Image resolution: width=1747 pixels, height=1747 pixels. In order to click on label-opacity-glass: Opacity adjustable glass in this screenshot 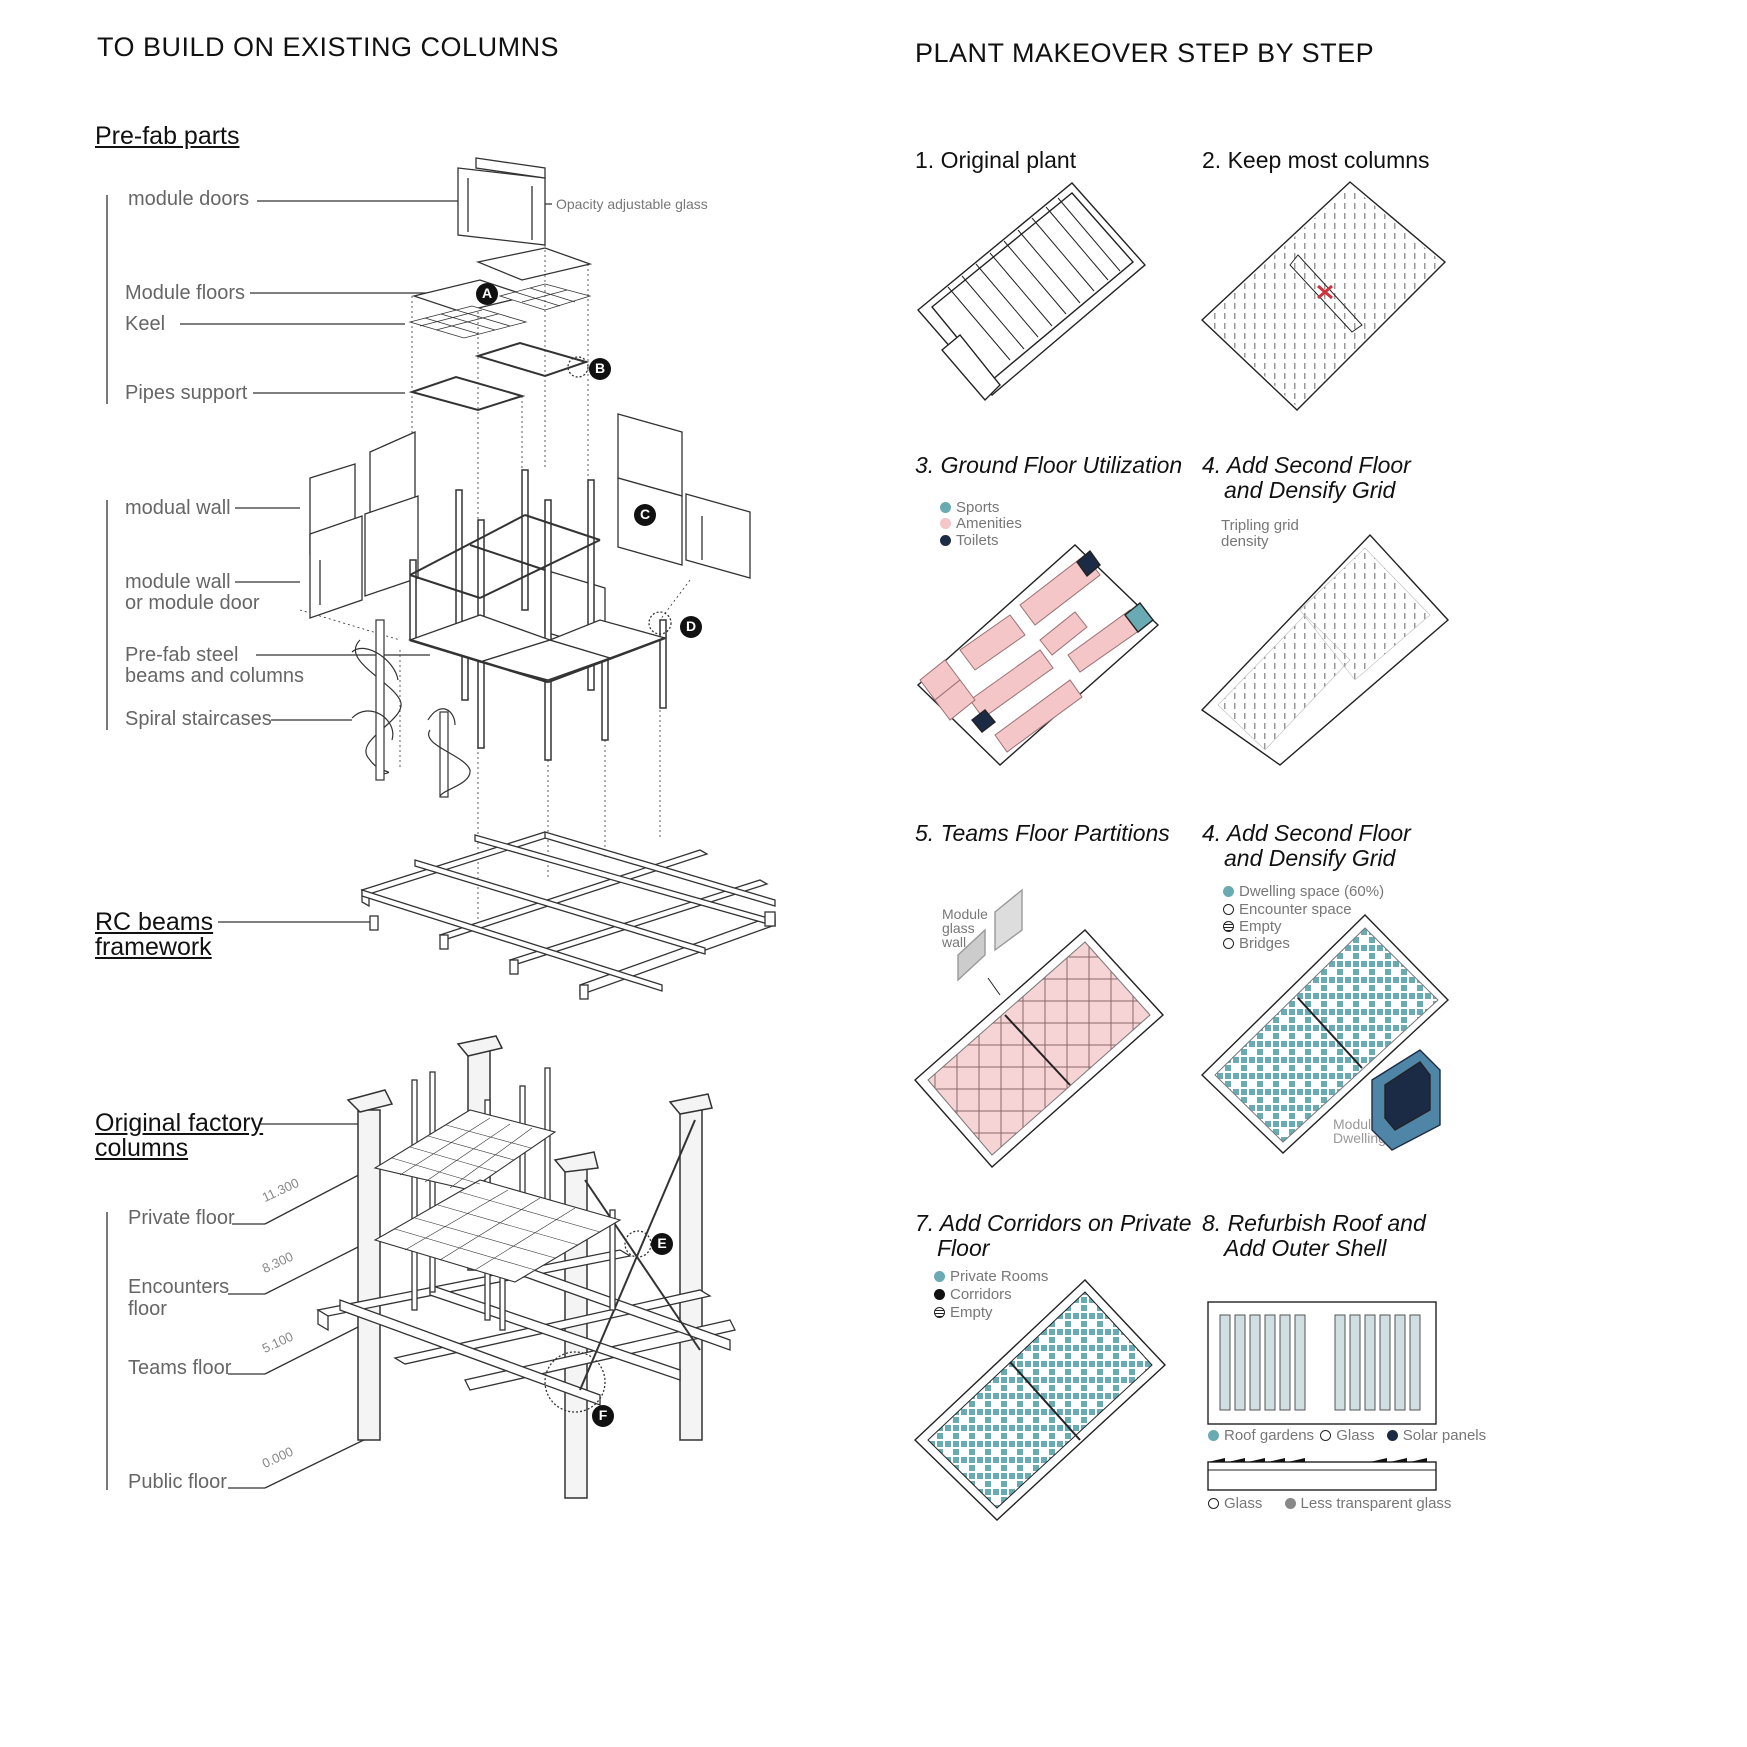, I will do `click(632, 204)`.